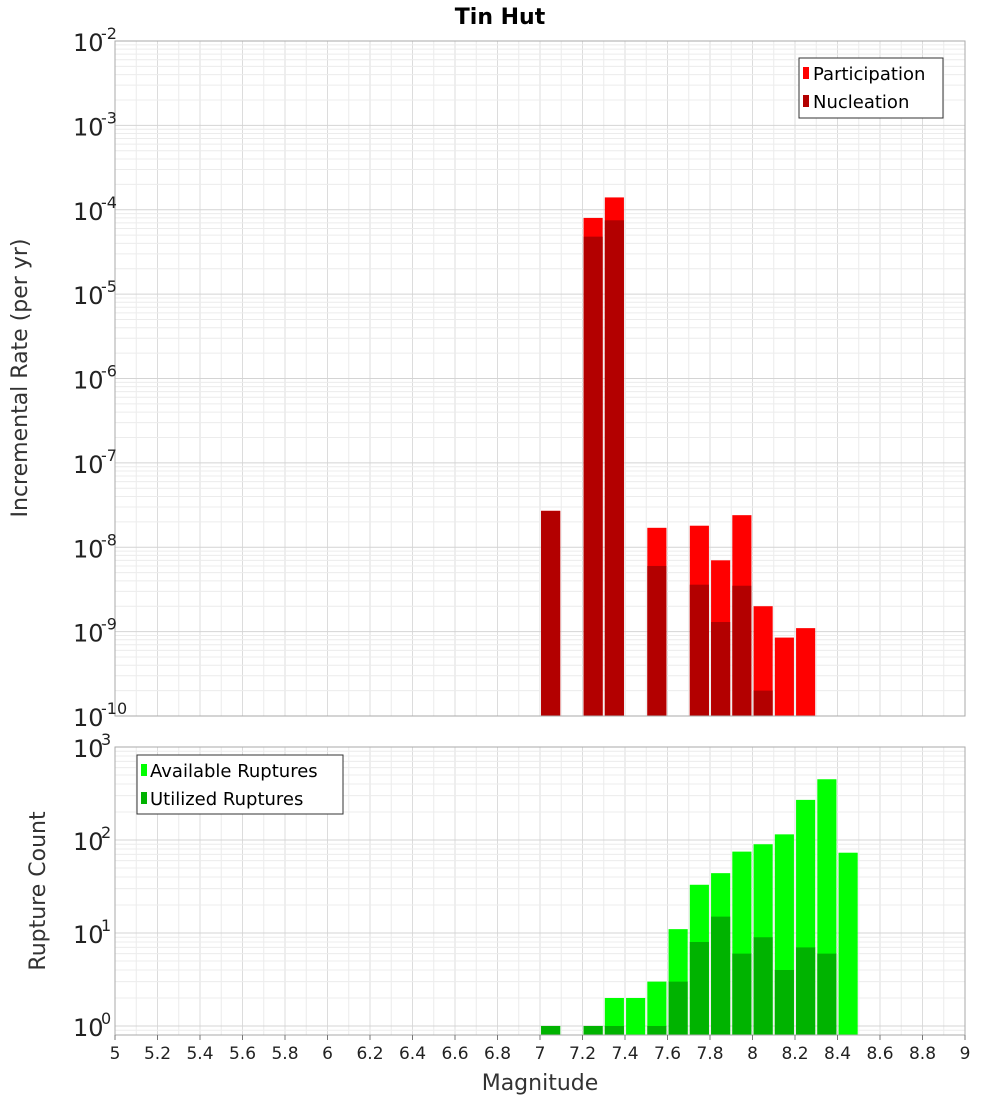  What do you see at coordinates (38, 891) in the screenshot?
I see `bottom-y-axis-label: Rupture Count` at bounding box center [38, 891].